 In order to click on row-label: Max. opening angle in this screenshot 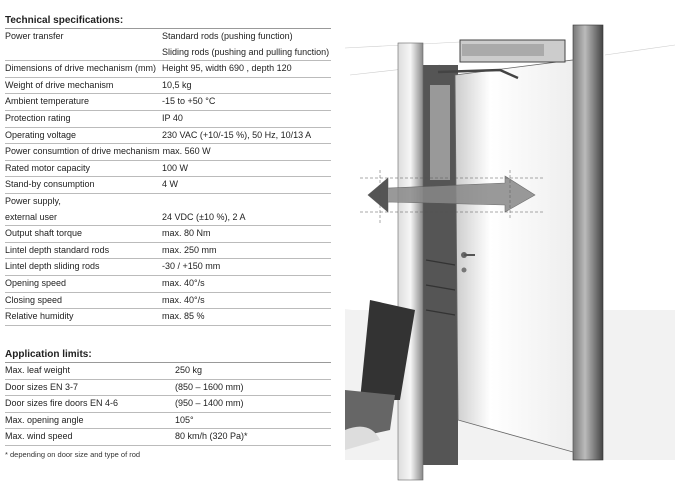, I will do `click(44, 419)`.